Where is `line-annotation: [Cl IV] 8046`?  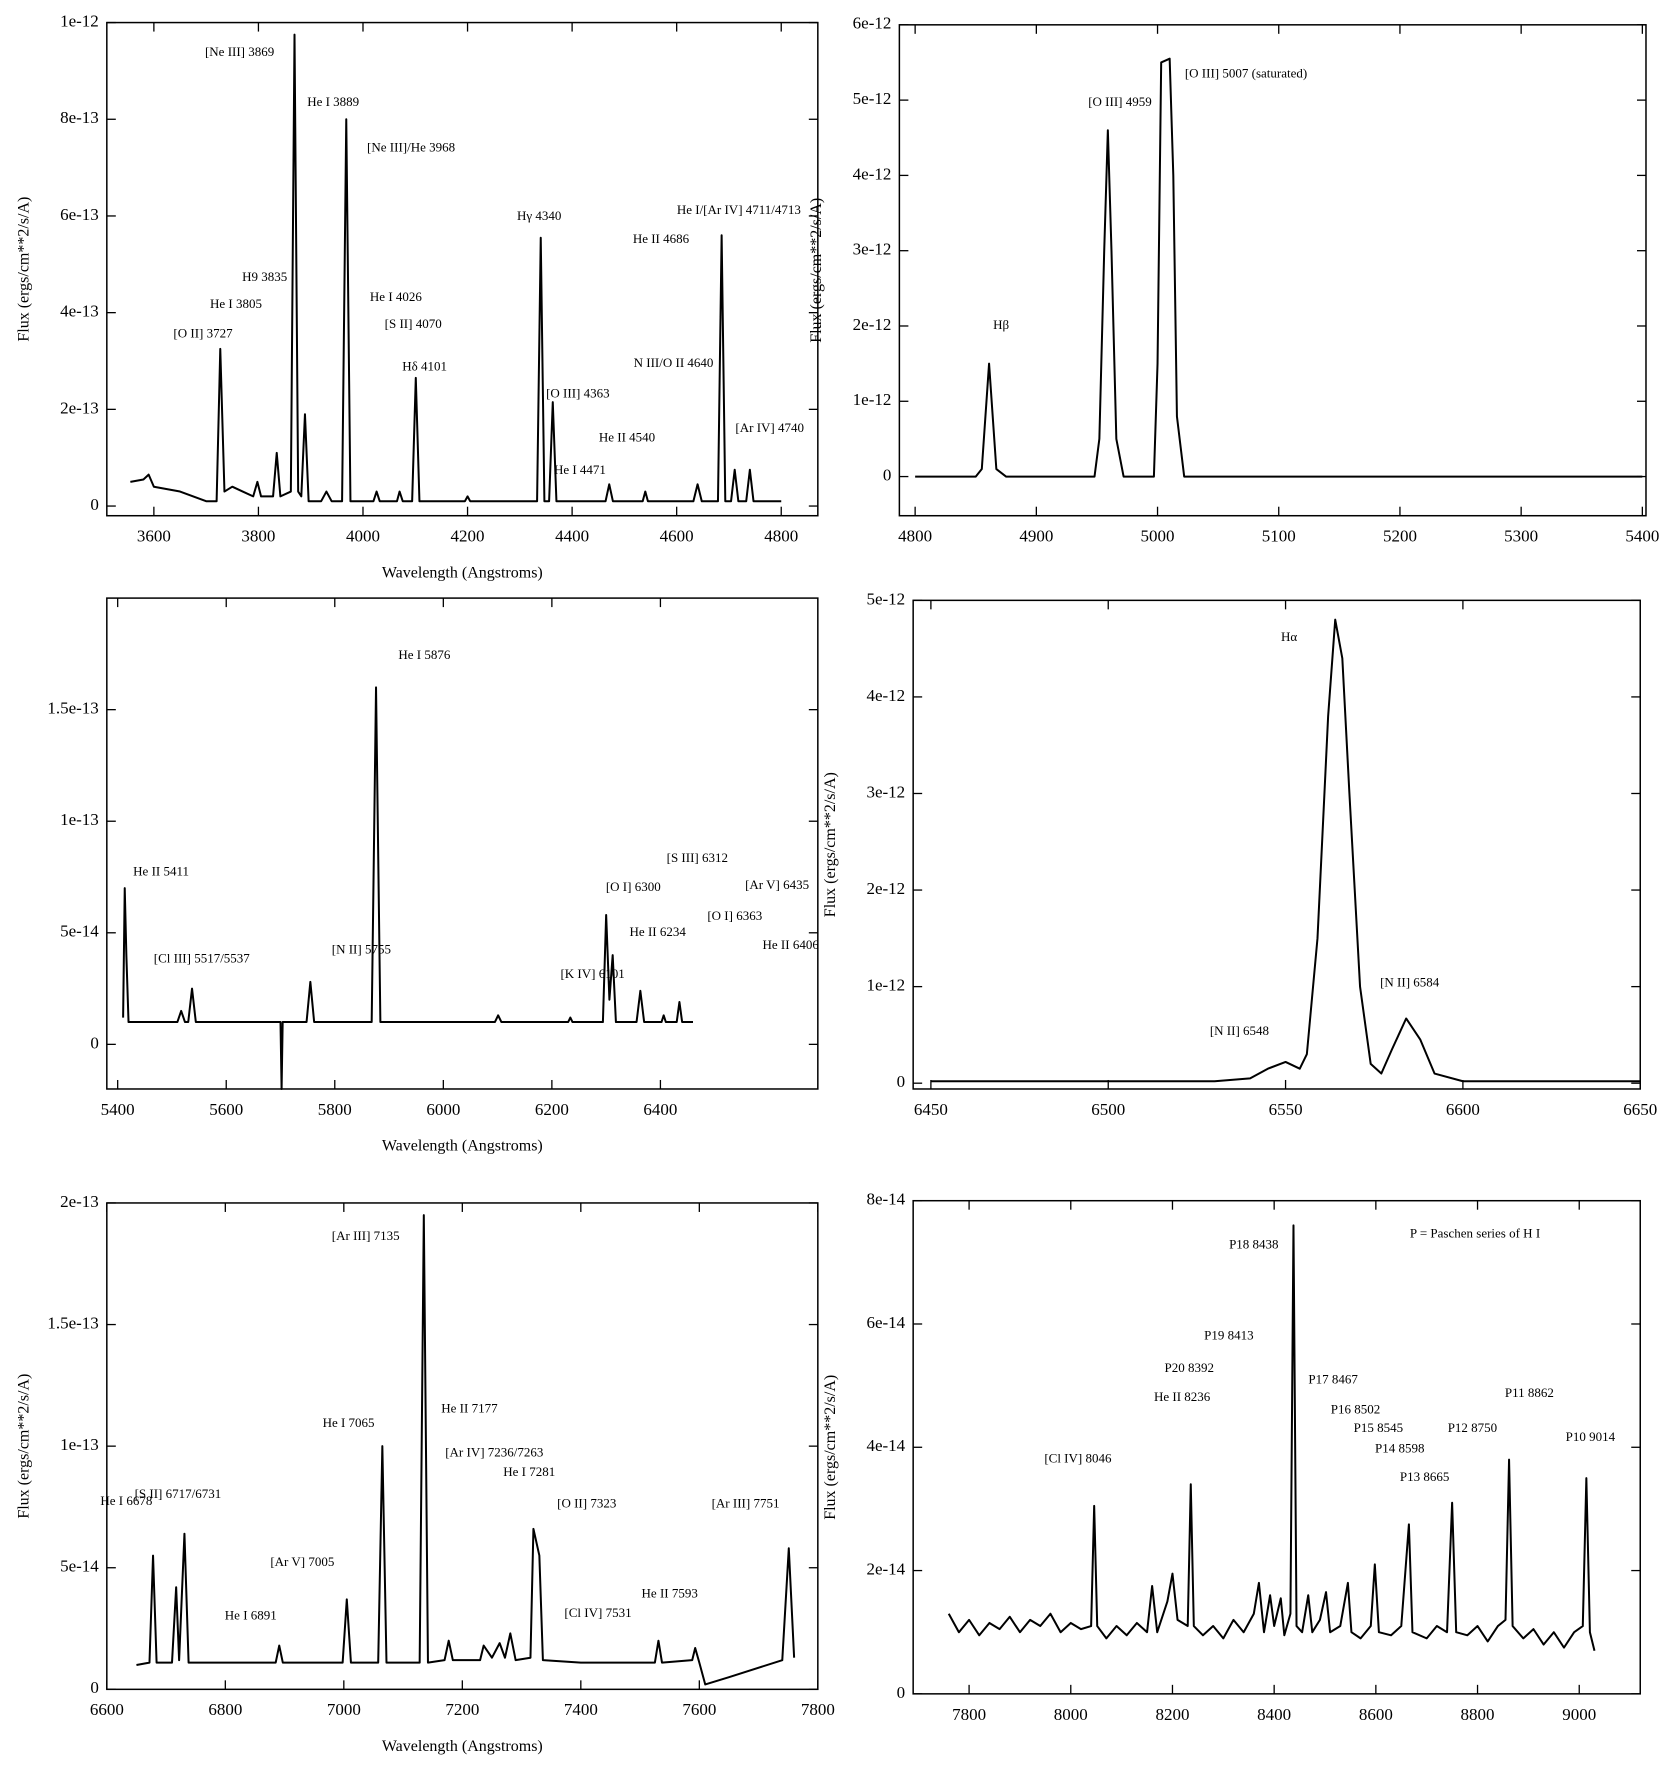 line-annotation: [Cl IV] 8046 is located at coordinates (1078, 1458).